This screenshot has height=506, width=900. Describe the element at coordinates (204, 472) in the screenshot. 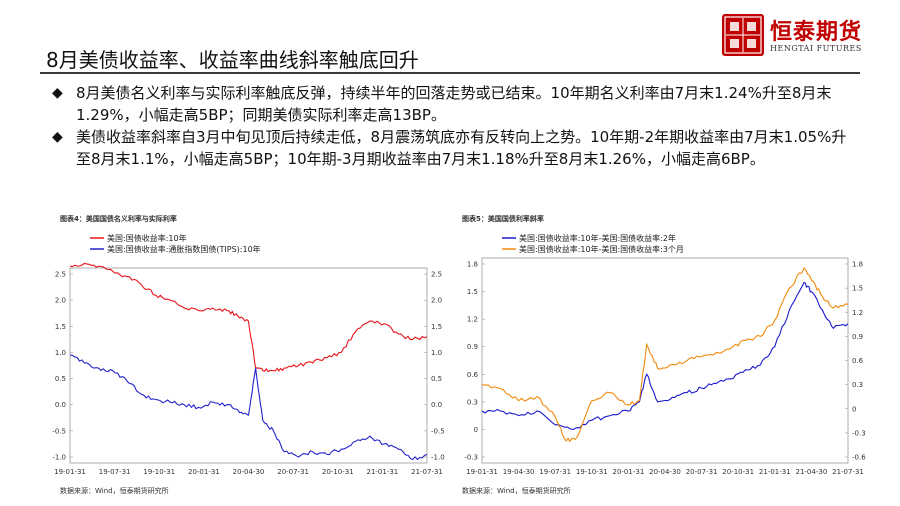

I see `chart-1-x-tick-label: 20-01-31` at that location.